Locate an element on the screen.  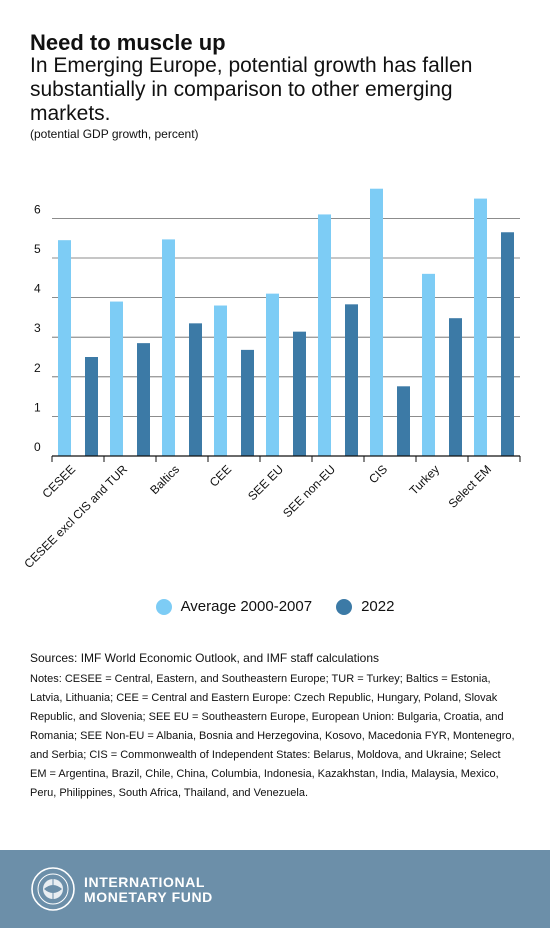
footer-bar is located at coordinates (275, 889).